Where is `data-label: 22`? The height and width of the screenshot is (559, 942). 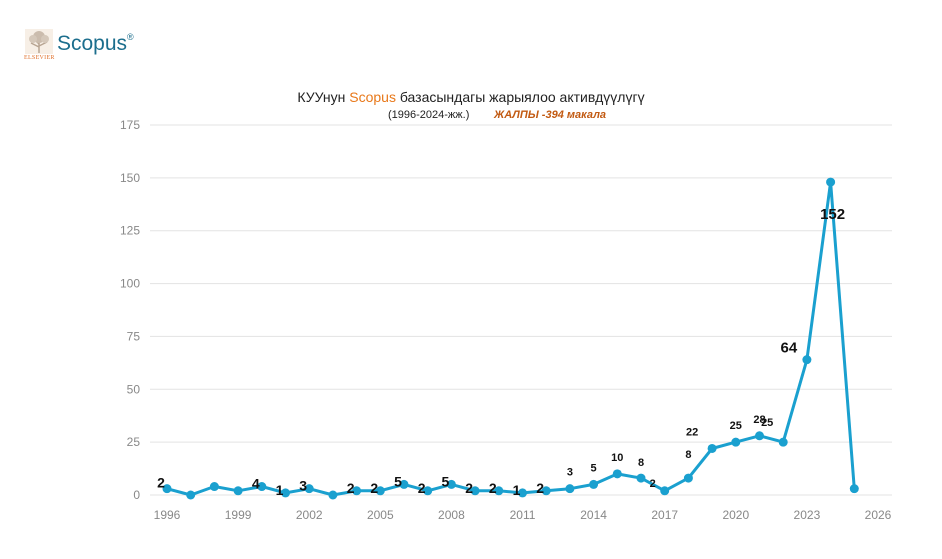
data-label: 22 is located at coordinates (692, 432).